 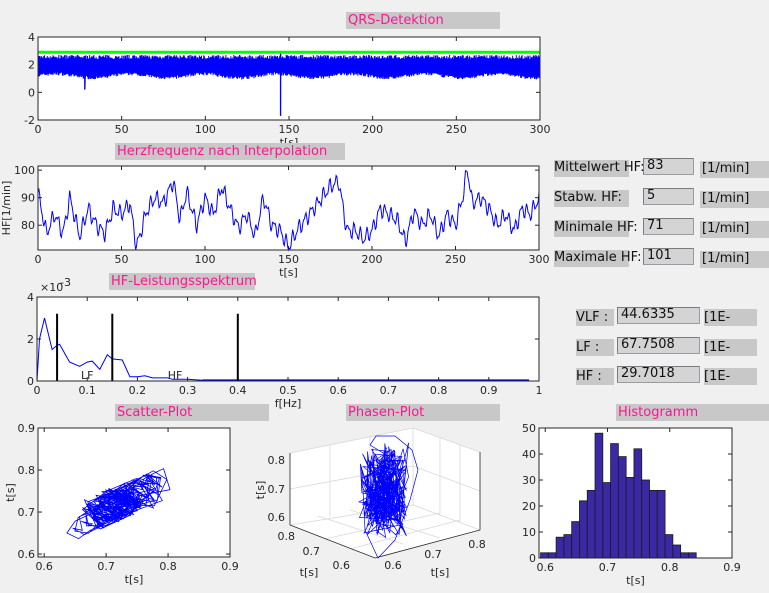 What do you see at coordinates (28, 198) in the screenshot?
I see `hf-ytick-label: 90` at bounding box center [28, 198].